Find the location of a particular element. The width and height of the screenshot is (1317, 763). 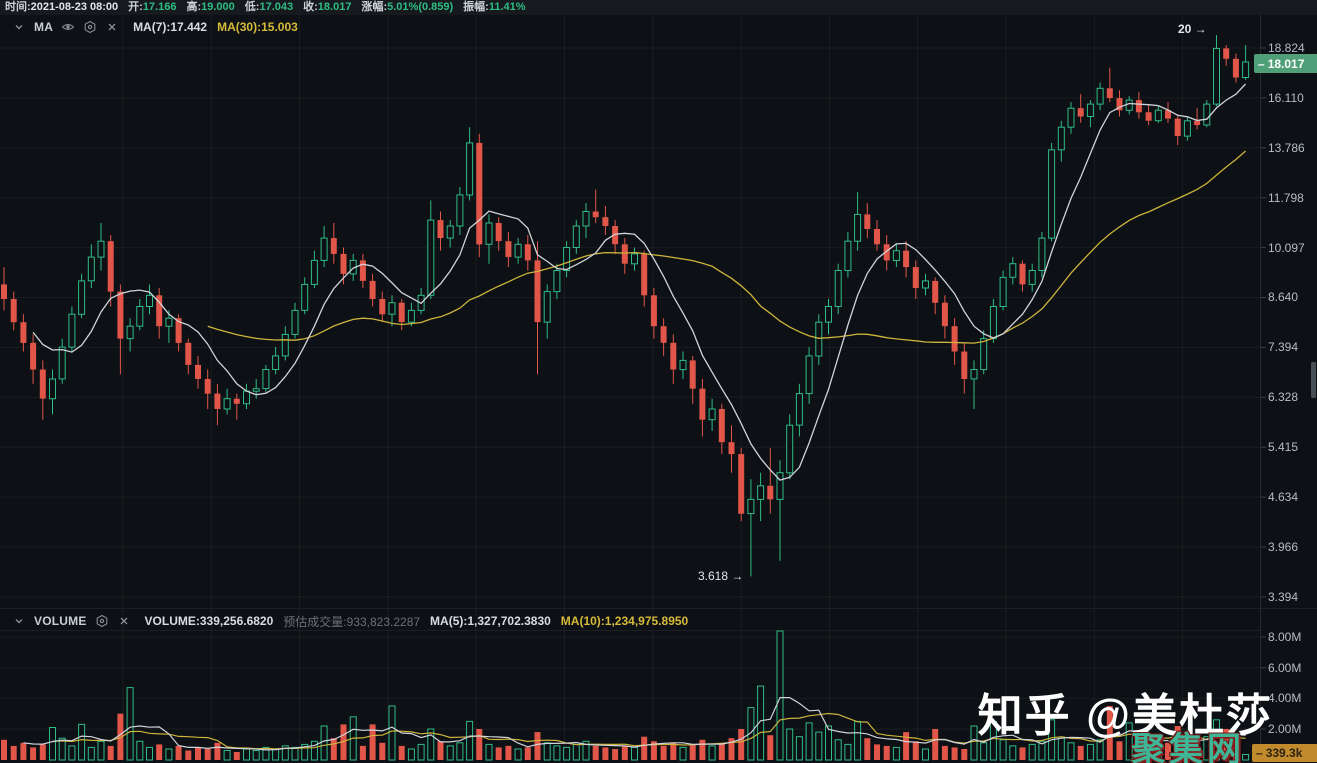

scrollbar-thumb is located at coordinates (1313, 380).